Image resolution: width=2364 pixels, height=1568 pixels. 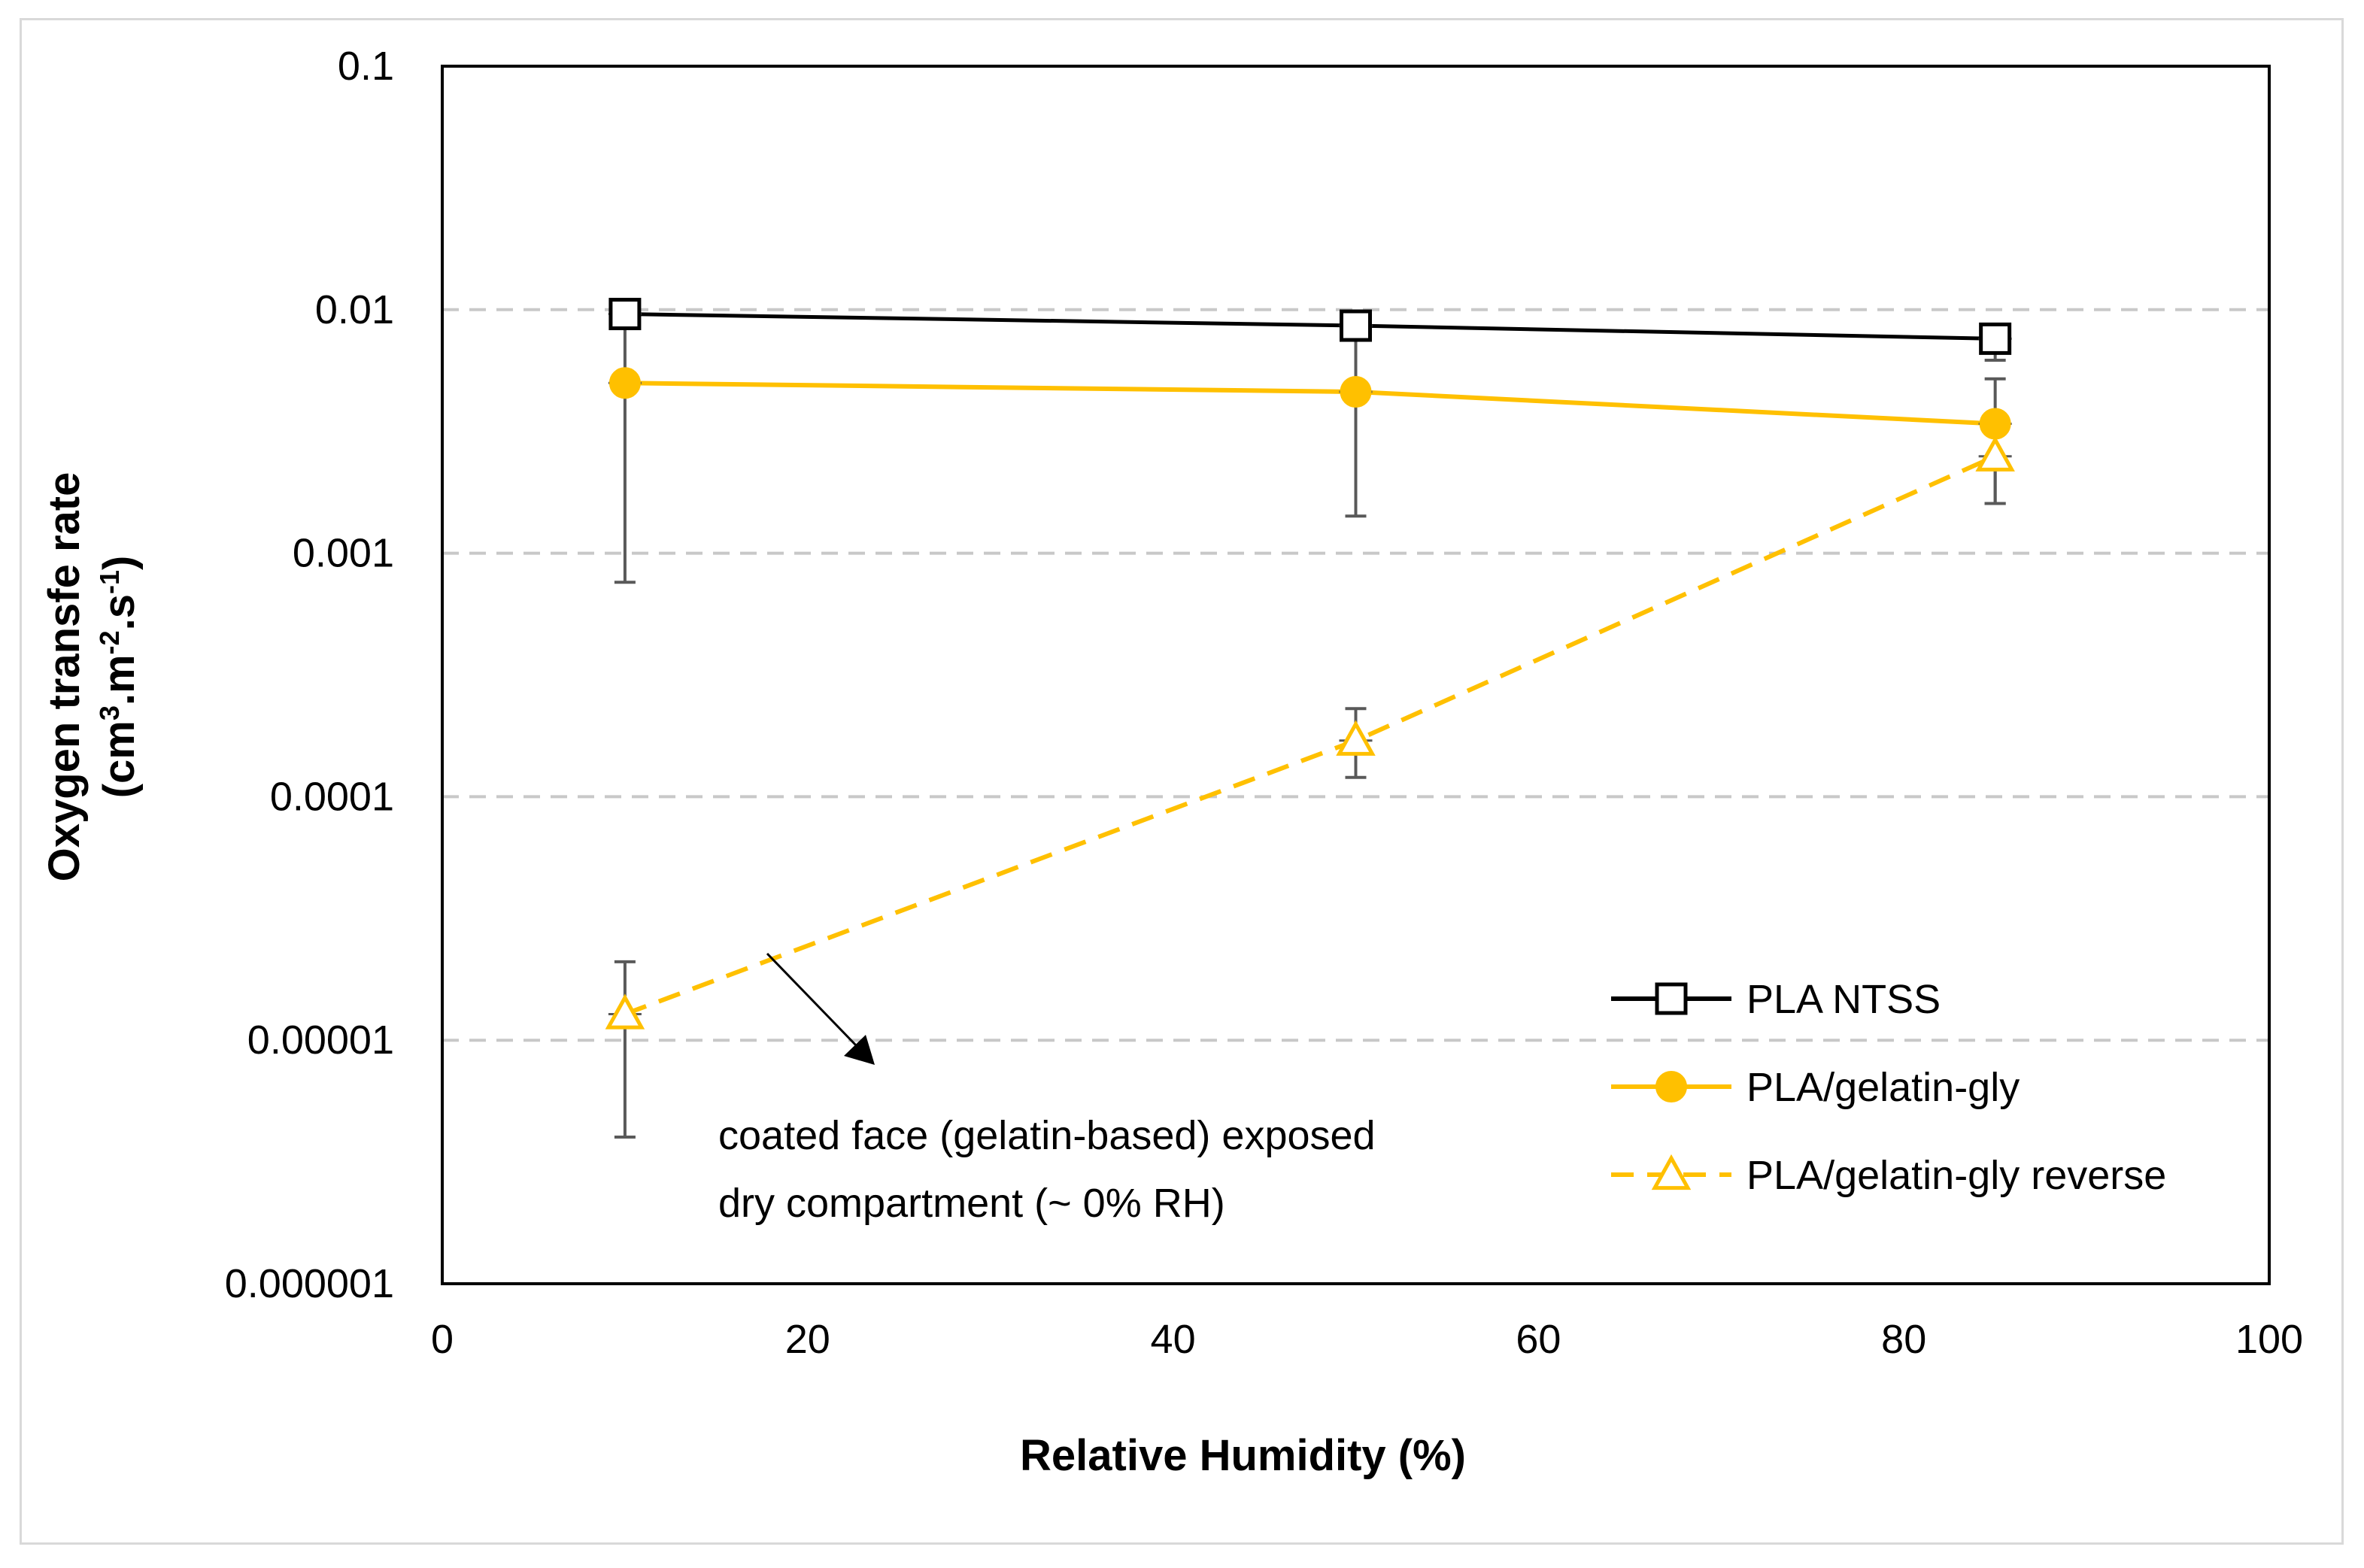 I want to click on x-tick-label: 0, so click(x=443, y=1339).